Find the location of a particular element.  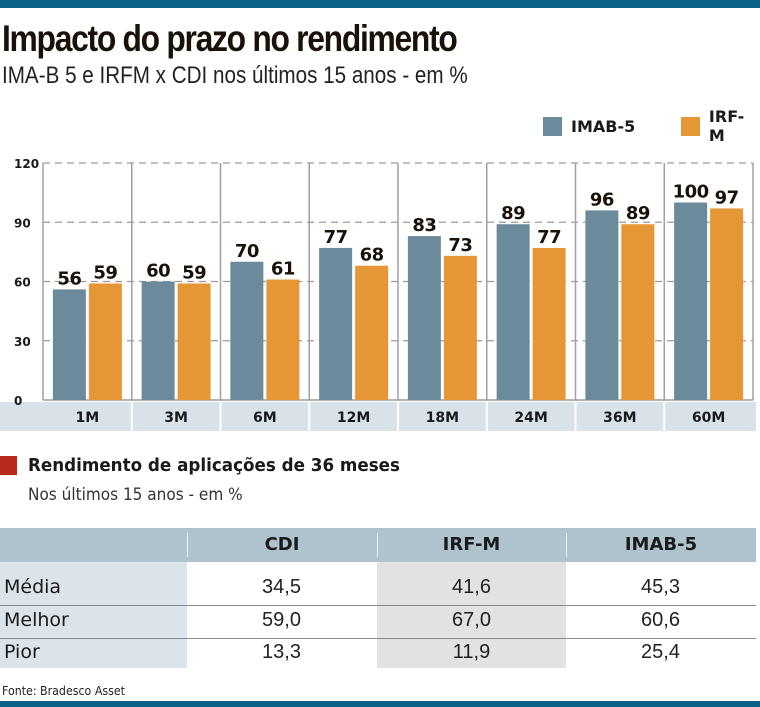

x-tick-label: 24M is located at coordinates (530, 418).